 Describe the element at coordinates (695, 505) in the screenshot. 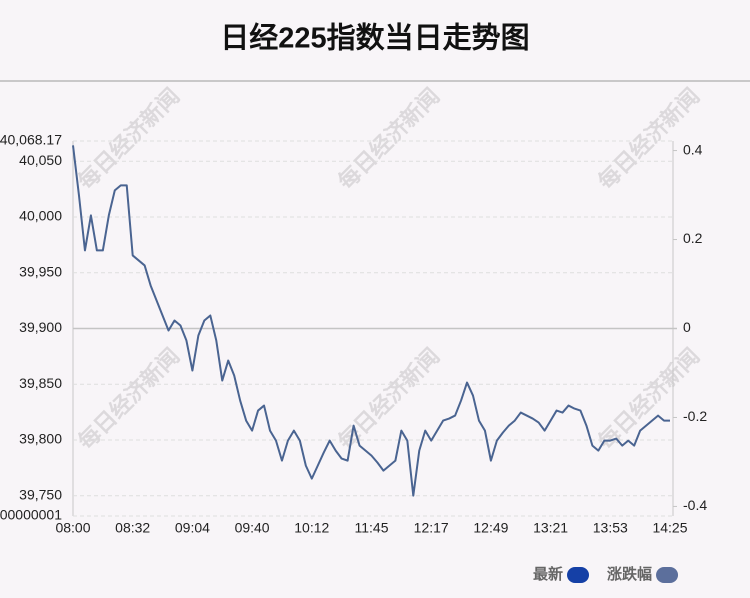

I see `y2-tick-label: -0.4` at that location.